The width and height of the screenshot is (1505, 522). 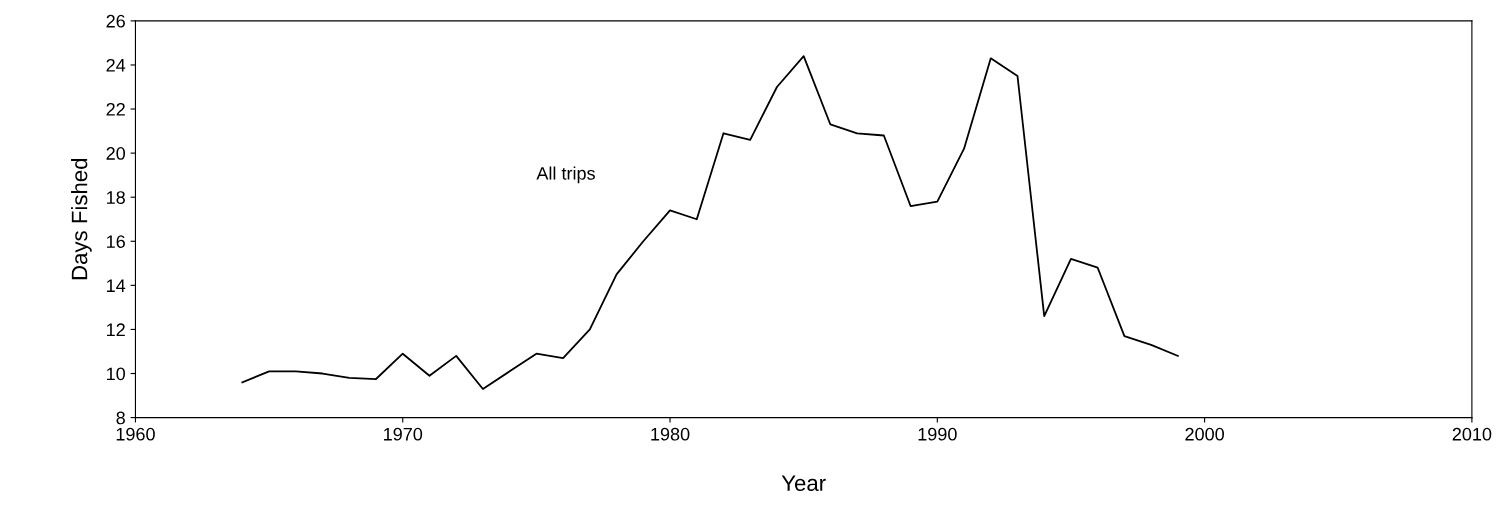 What do you see at coordinates (120, 418) in the screenshot?
I see `y-tick-label: 8` at bounding box center [120, 418].